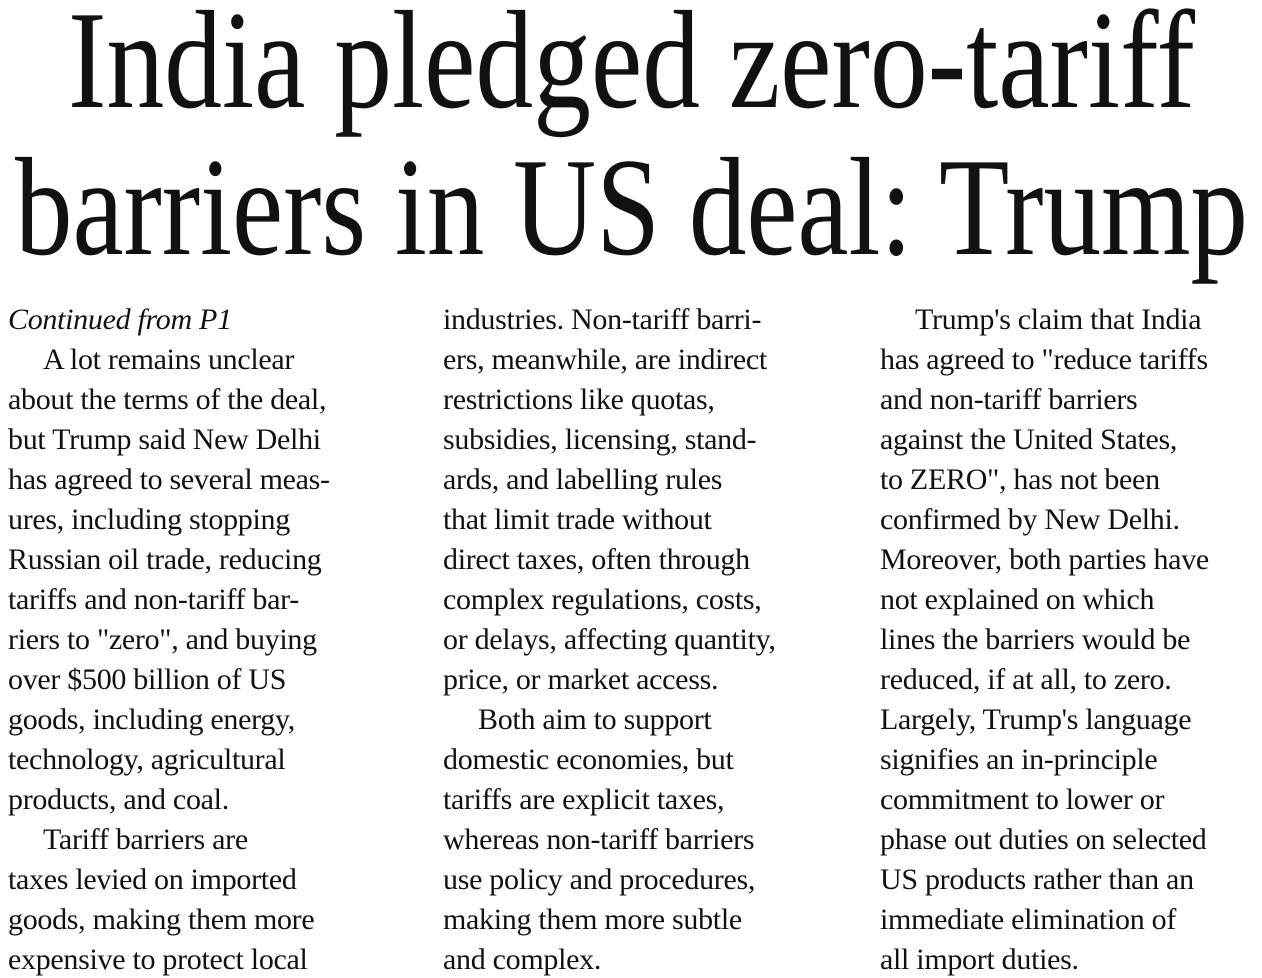 The width and height of the screenshot is (1262, 978). I want to click on body-line: confirmed by New Delhi., so click(1030, 519).